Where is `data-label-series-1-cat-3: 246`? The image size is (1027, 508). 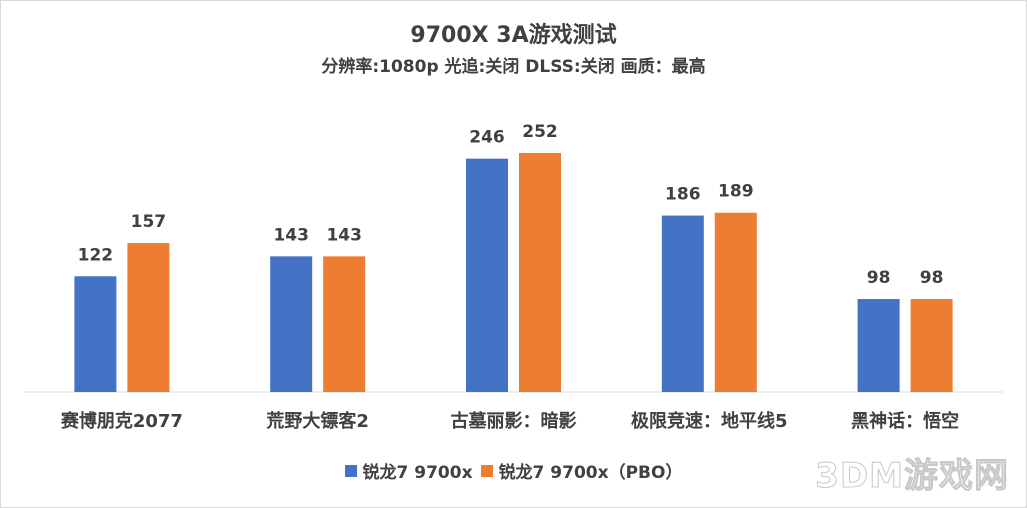
data-label-series-1-cat-3: 246 is located at coordinates (487, 138).